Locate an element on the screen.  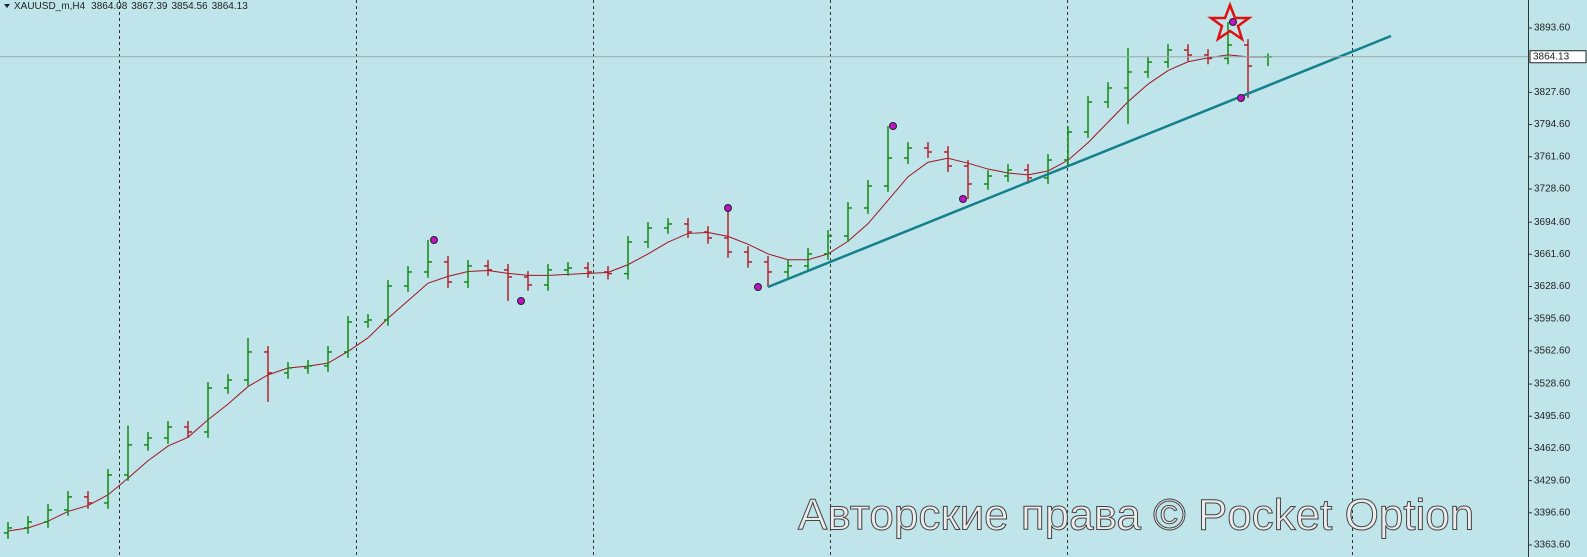
close-value: 3864.13 is located at coordinates (230, 6).